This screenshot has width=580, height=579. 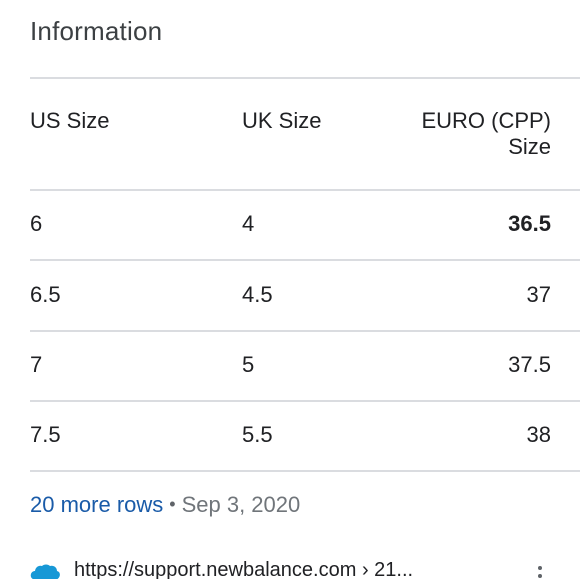 I want to click on header-euro-line1: EURO (CPP), so click(x=486, y=120).